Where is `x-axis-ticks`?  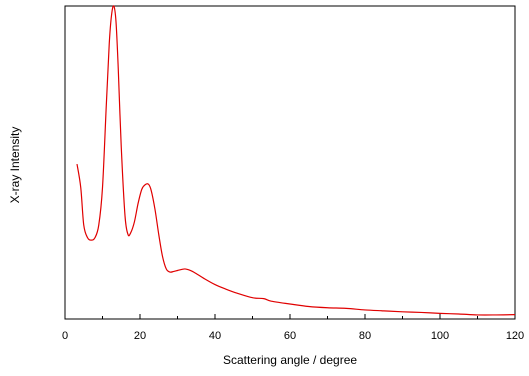
x-axis-ticks is located at coordinates (290, 316).